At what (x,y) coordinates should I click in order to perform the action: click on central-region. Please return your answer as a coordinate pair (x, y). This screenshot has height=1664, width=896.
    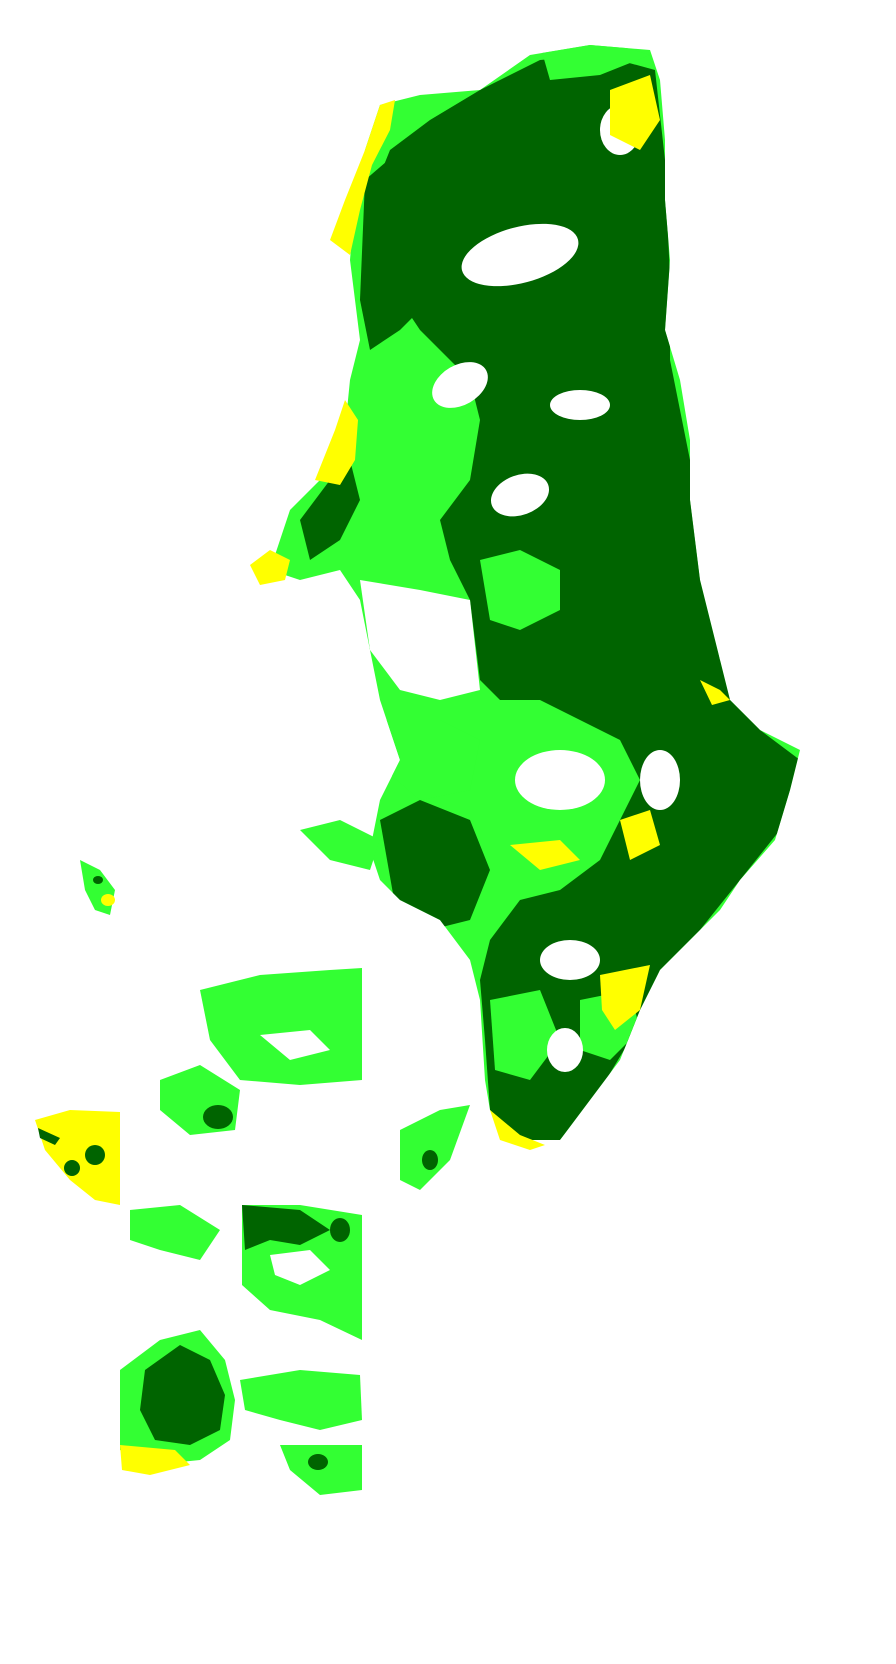
    Looking at the image, I should click on (315, 1005).